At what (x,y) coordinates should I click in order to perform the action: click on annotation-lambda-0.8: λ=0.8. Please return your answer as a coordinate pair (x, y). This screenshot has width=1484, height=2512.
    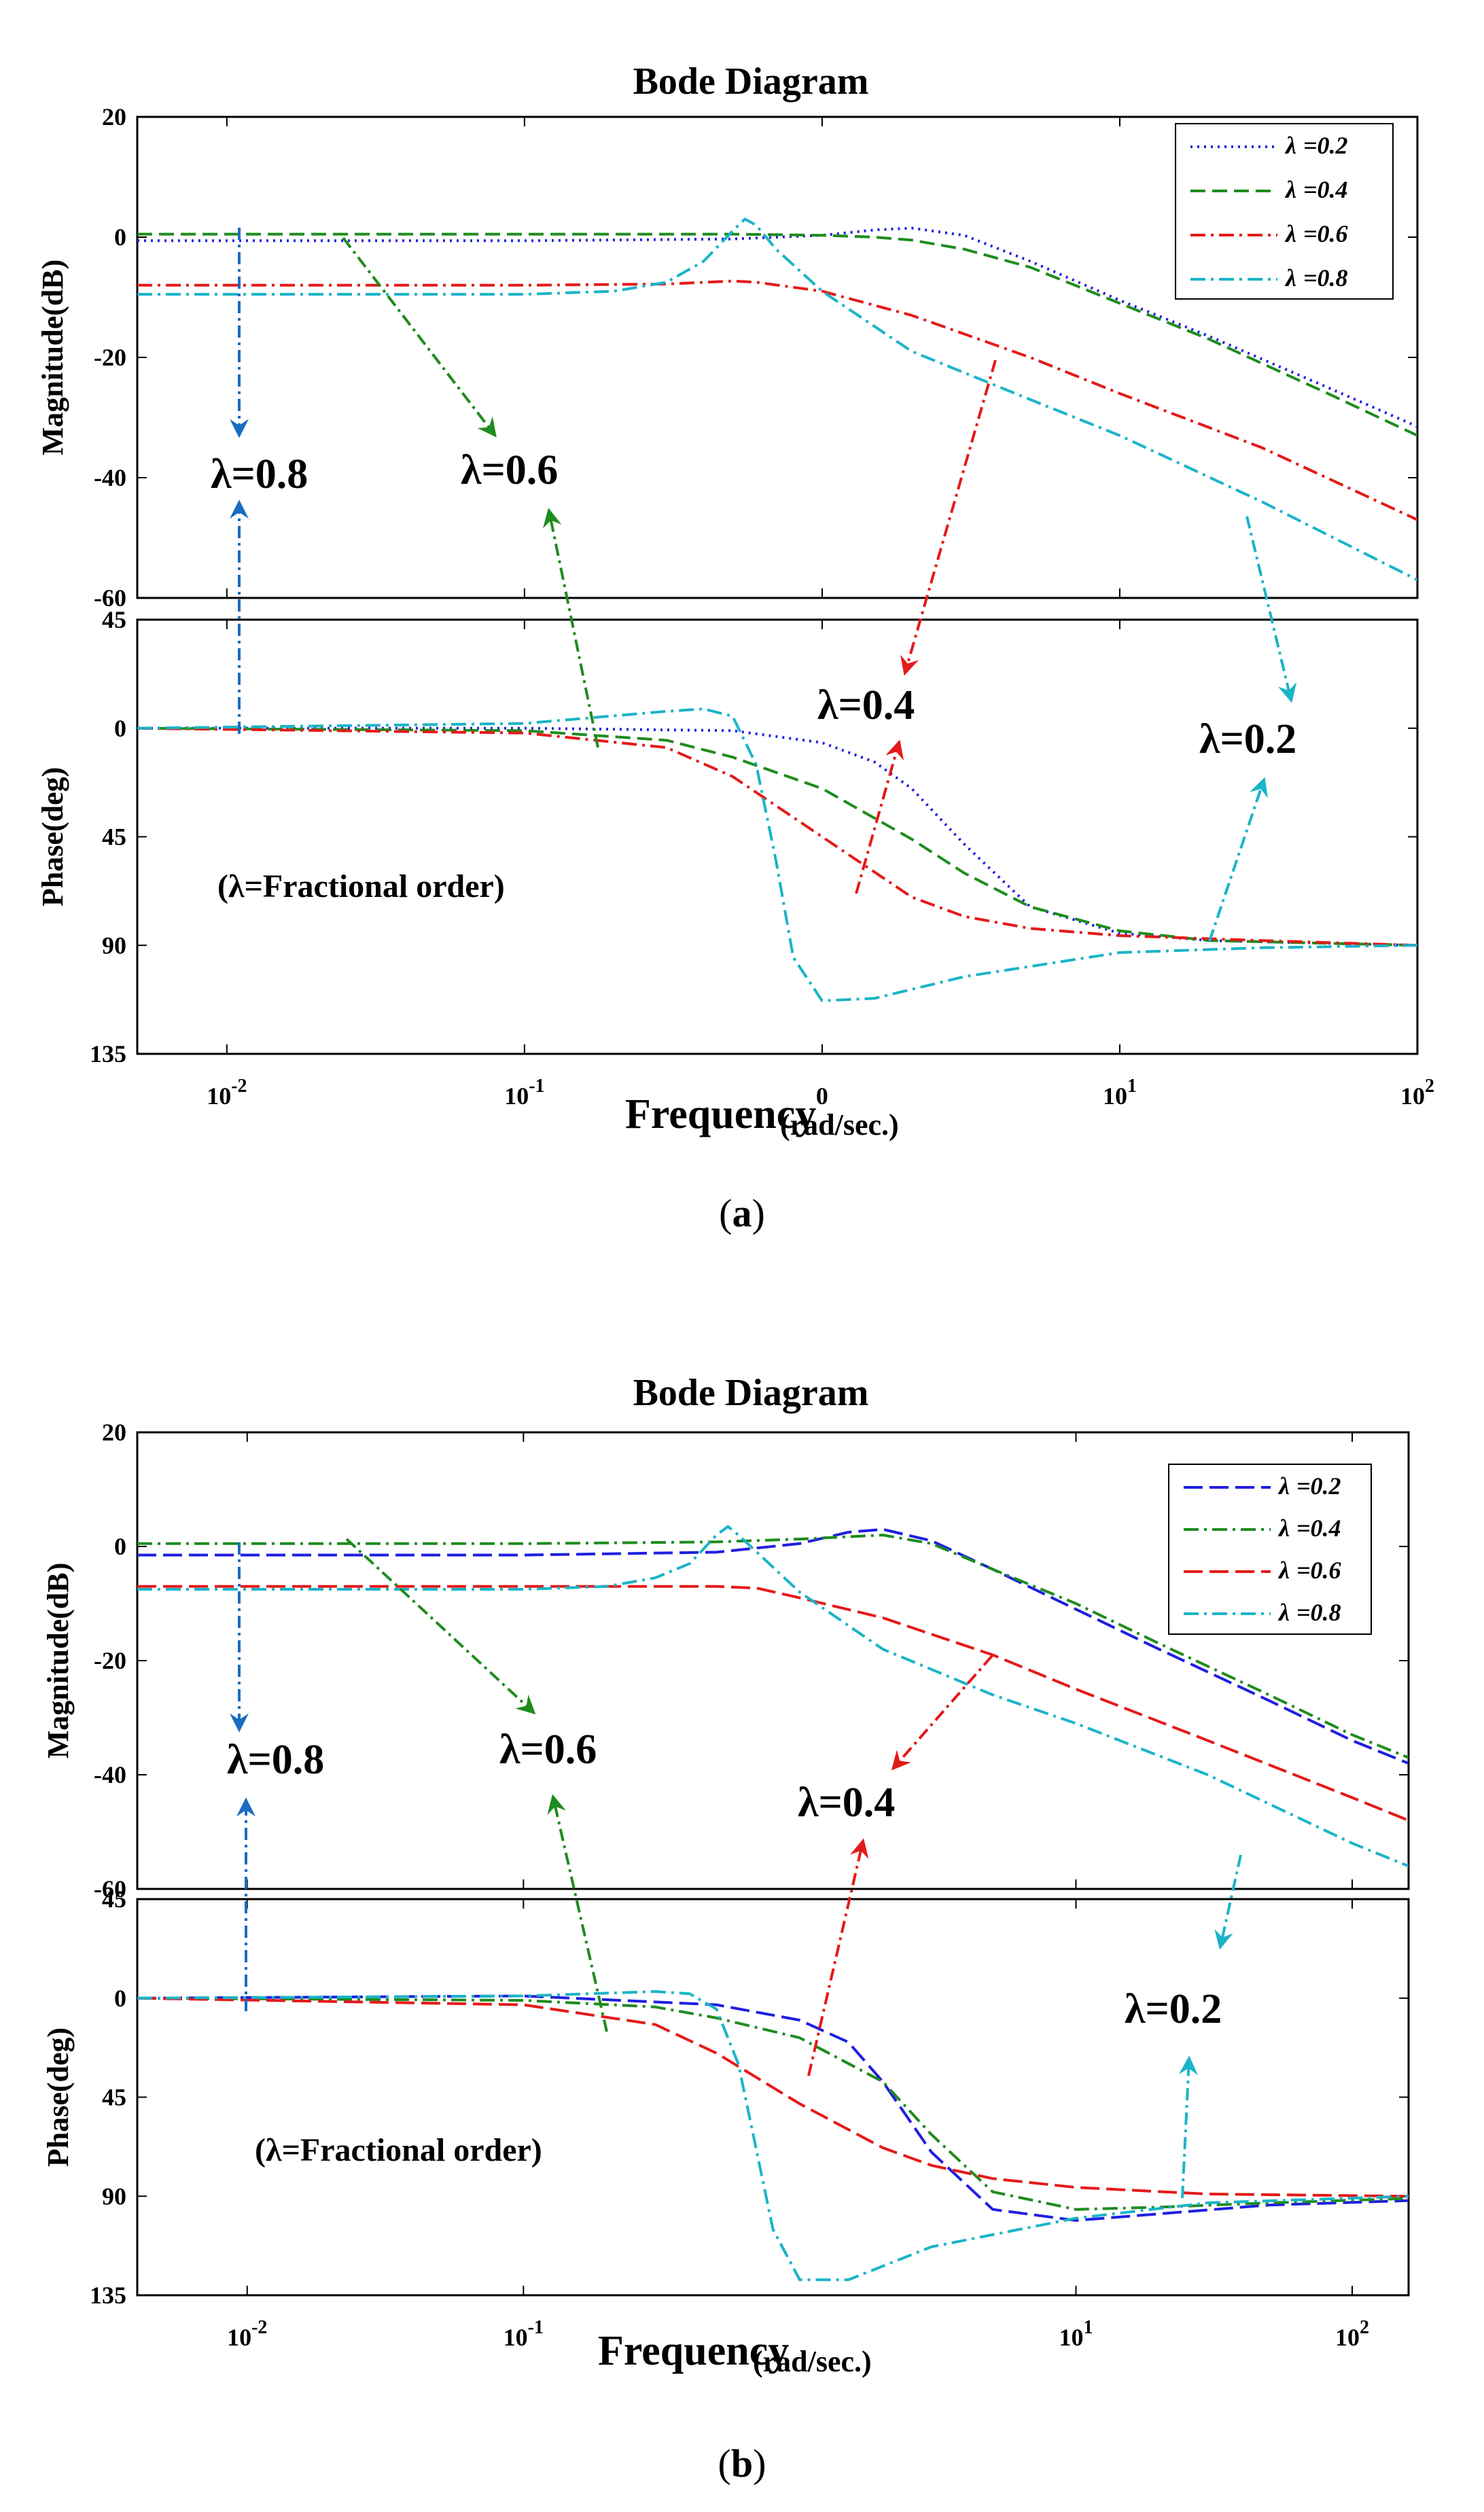
    Looking at the image, I should click on (275, 1776).